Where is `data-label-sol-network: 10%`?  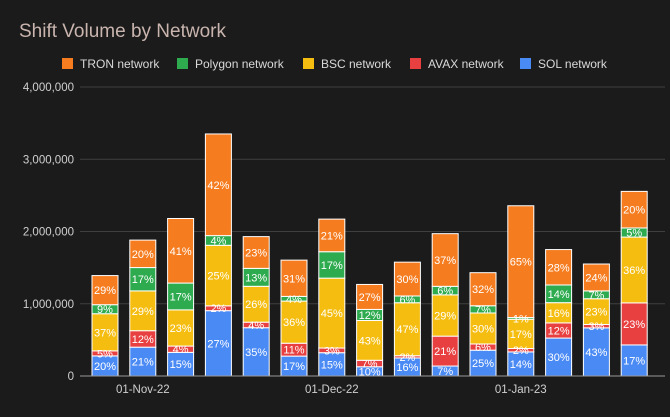
data-label-sol-network: 10% is located at coordinates (370, 372).